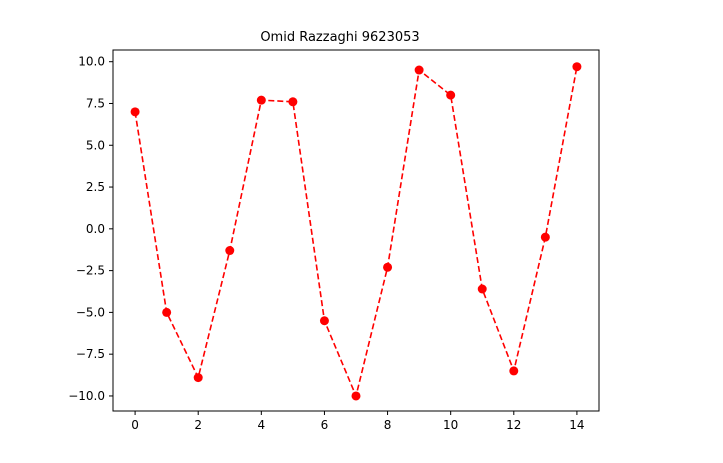 The width and height of the screenshot is (723, 463). I want to click on x-tick-label: 8, so click(388, 425).